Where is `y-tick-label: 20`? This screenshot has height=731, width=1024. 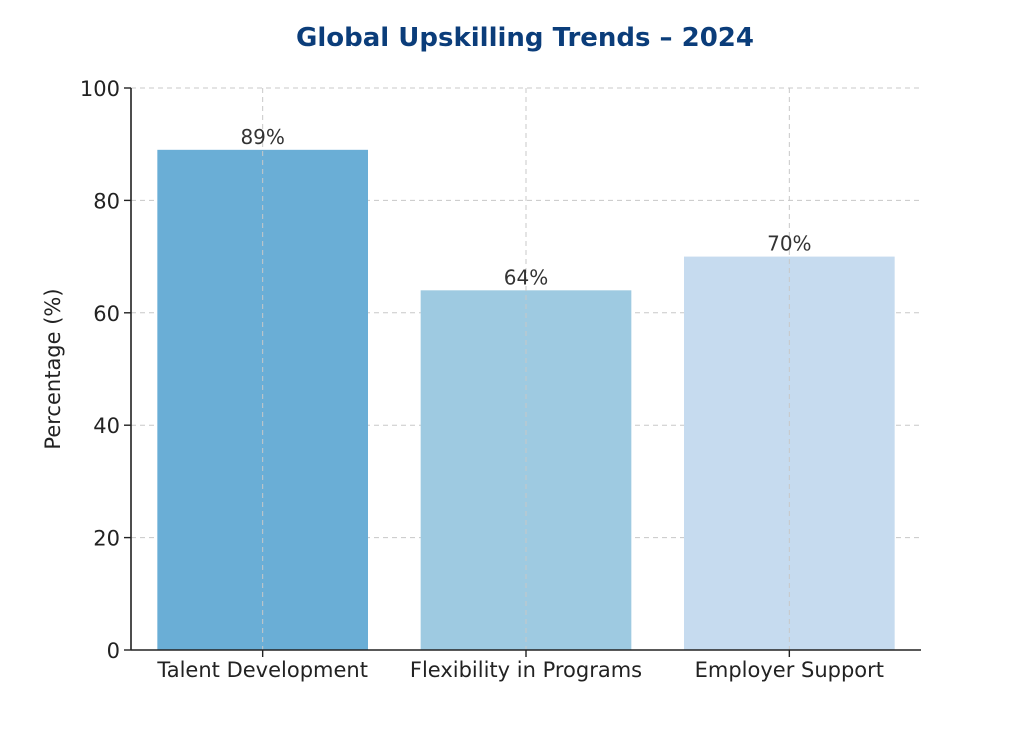
y-tick-label: 20 is located at coordinates (106, 539).